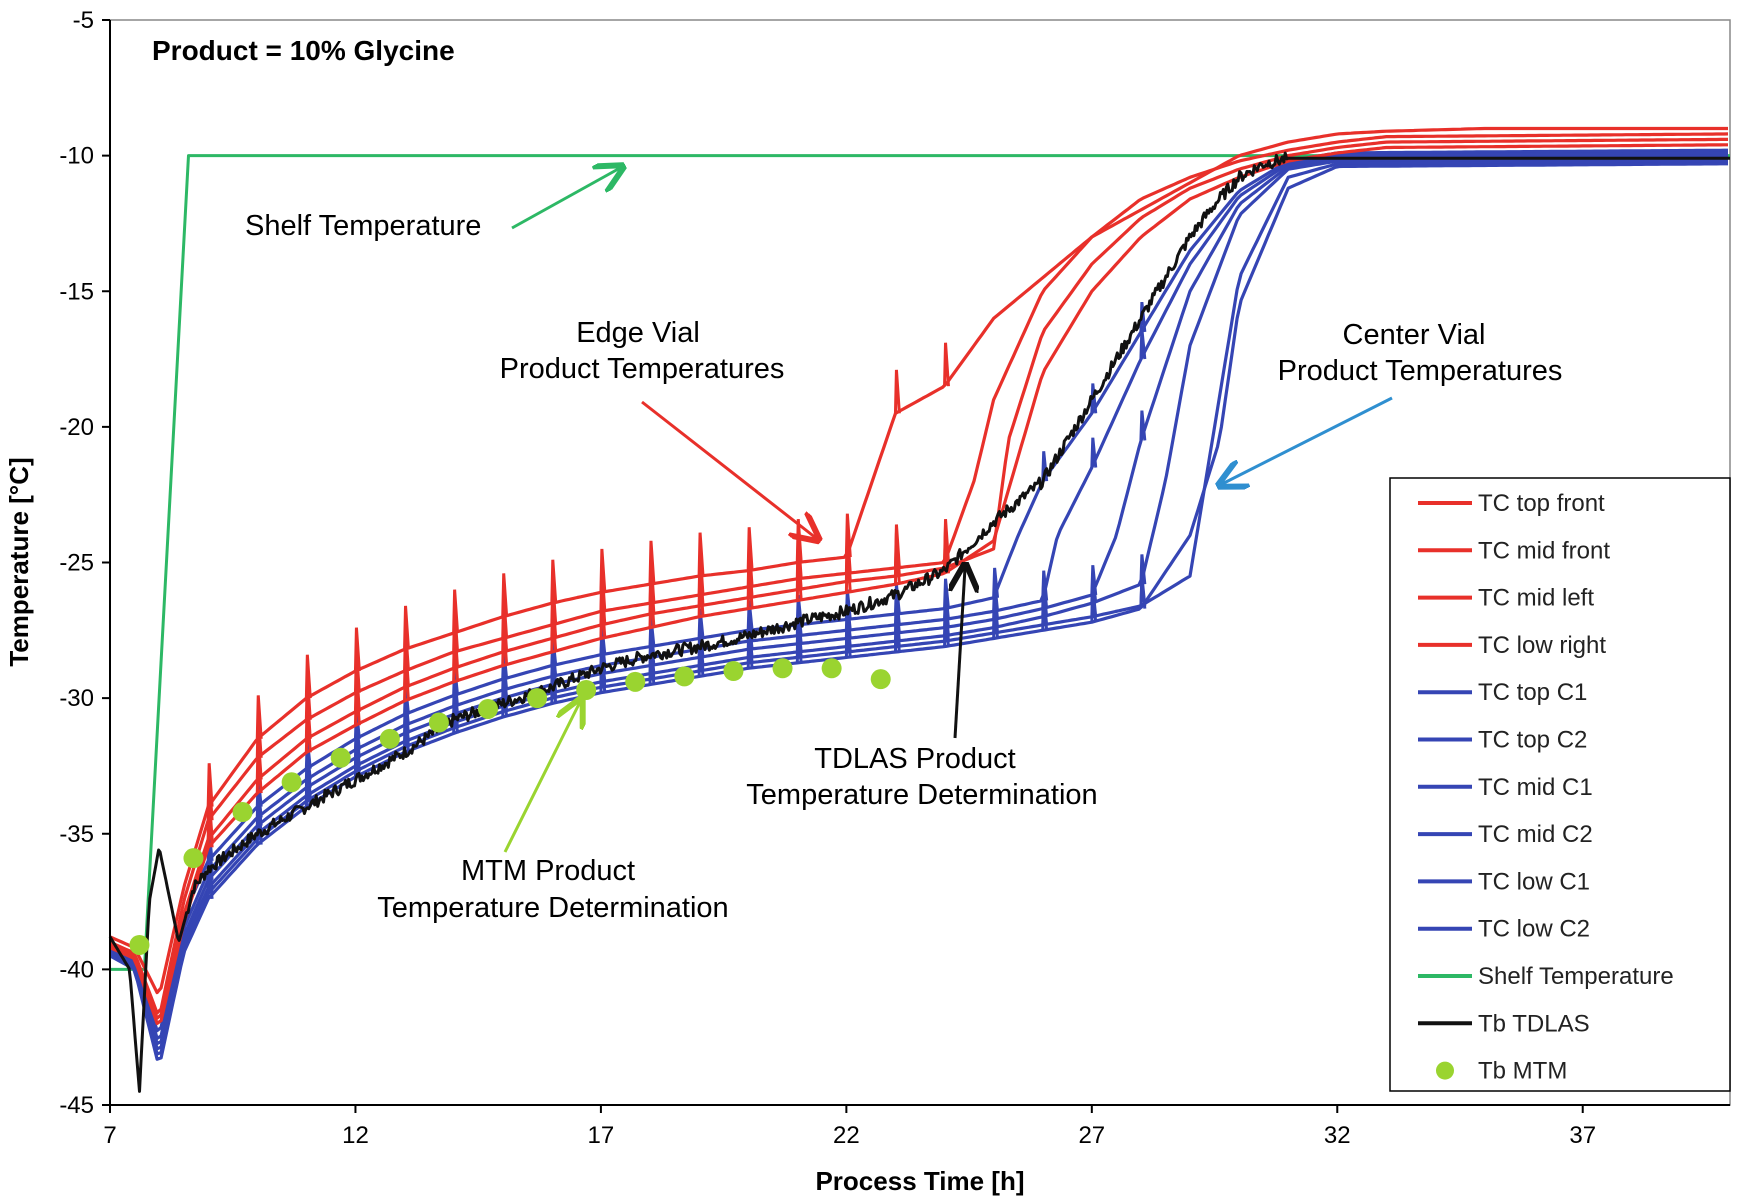 Image resolution: width=1743 pixels, height=1204 pixels. I want to click on legend-label: TC top C2, so click(1532, 740).